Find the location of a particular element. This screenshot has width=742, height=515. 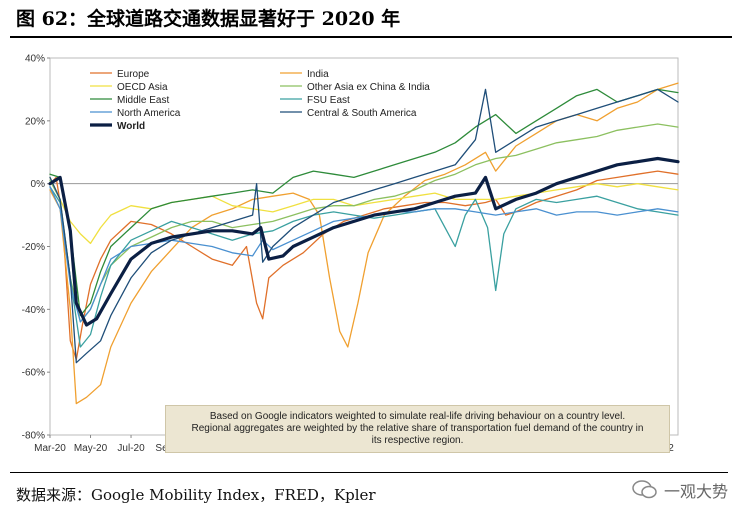

wechat-icon is located at coordinates (644, 489).